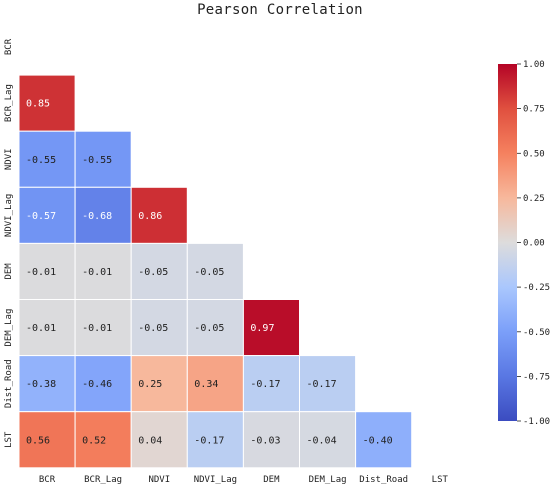 This screenshot has height=485, width=550. I want to click on cell-value-label: 0.04, so click(150, 440).